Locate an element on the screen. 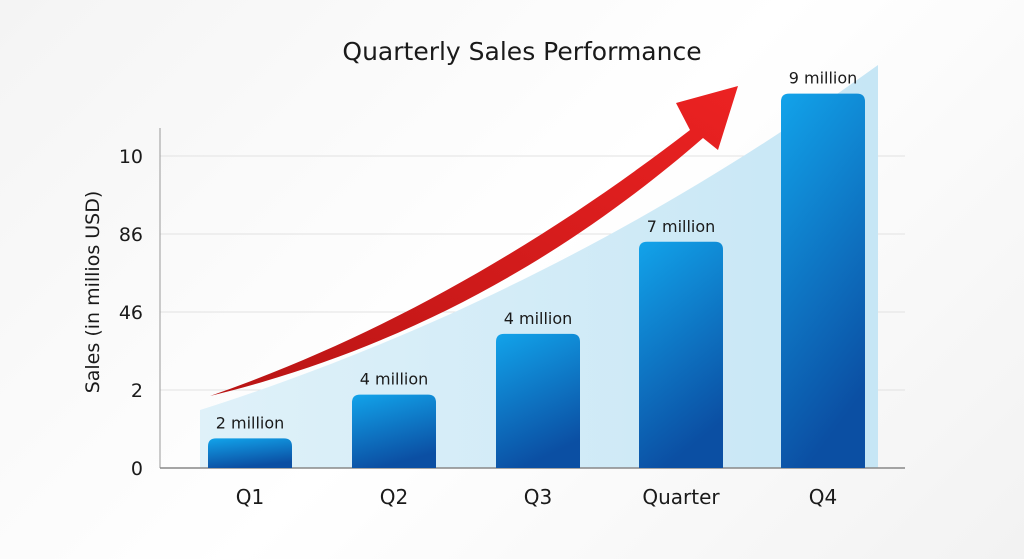 This screenshot has height=559, width=1024. bar-data-label: 2 million is located at coordinates (250, 422).